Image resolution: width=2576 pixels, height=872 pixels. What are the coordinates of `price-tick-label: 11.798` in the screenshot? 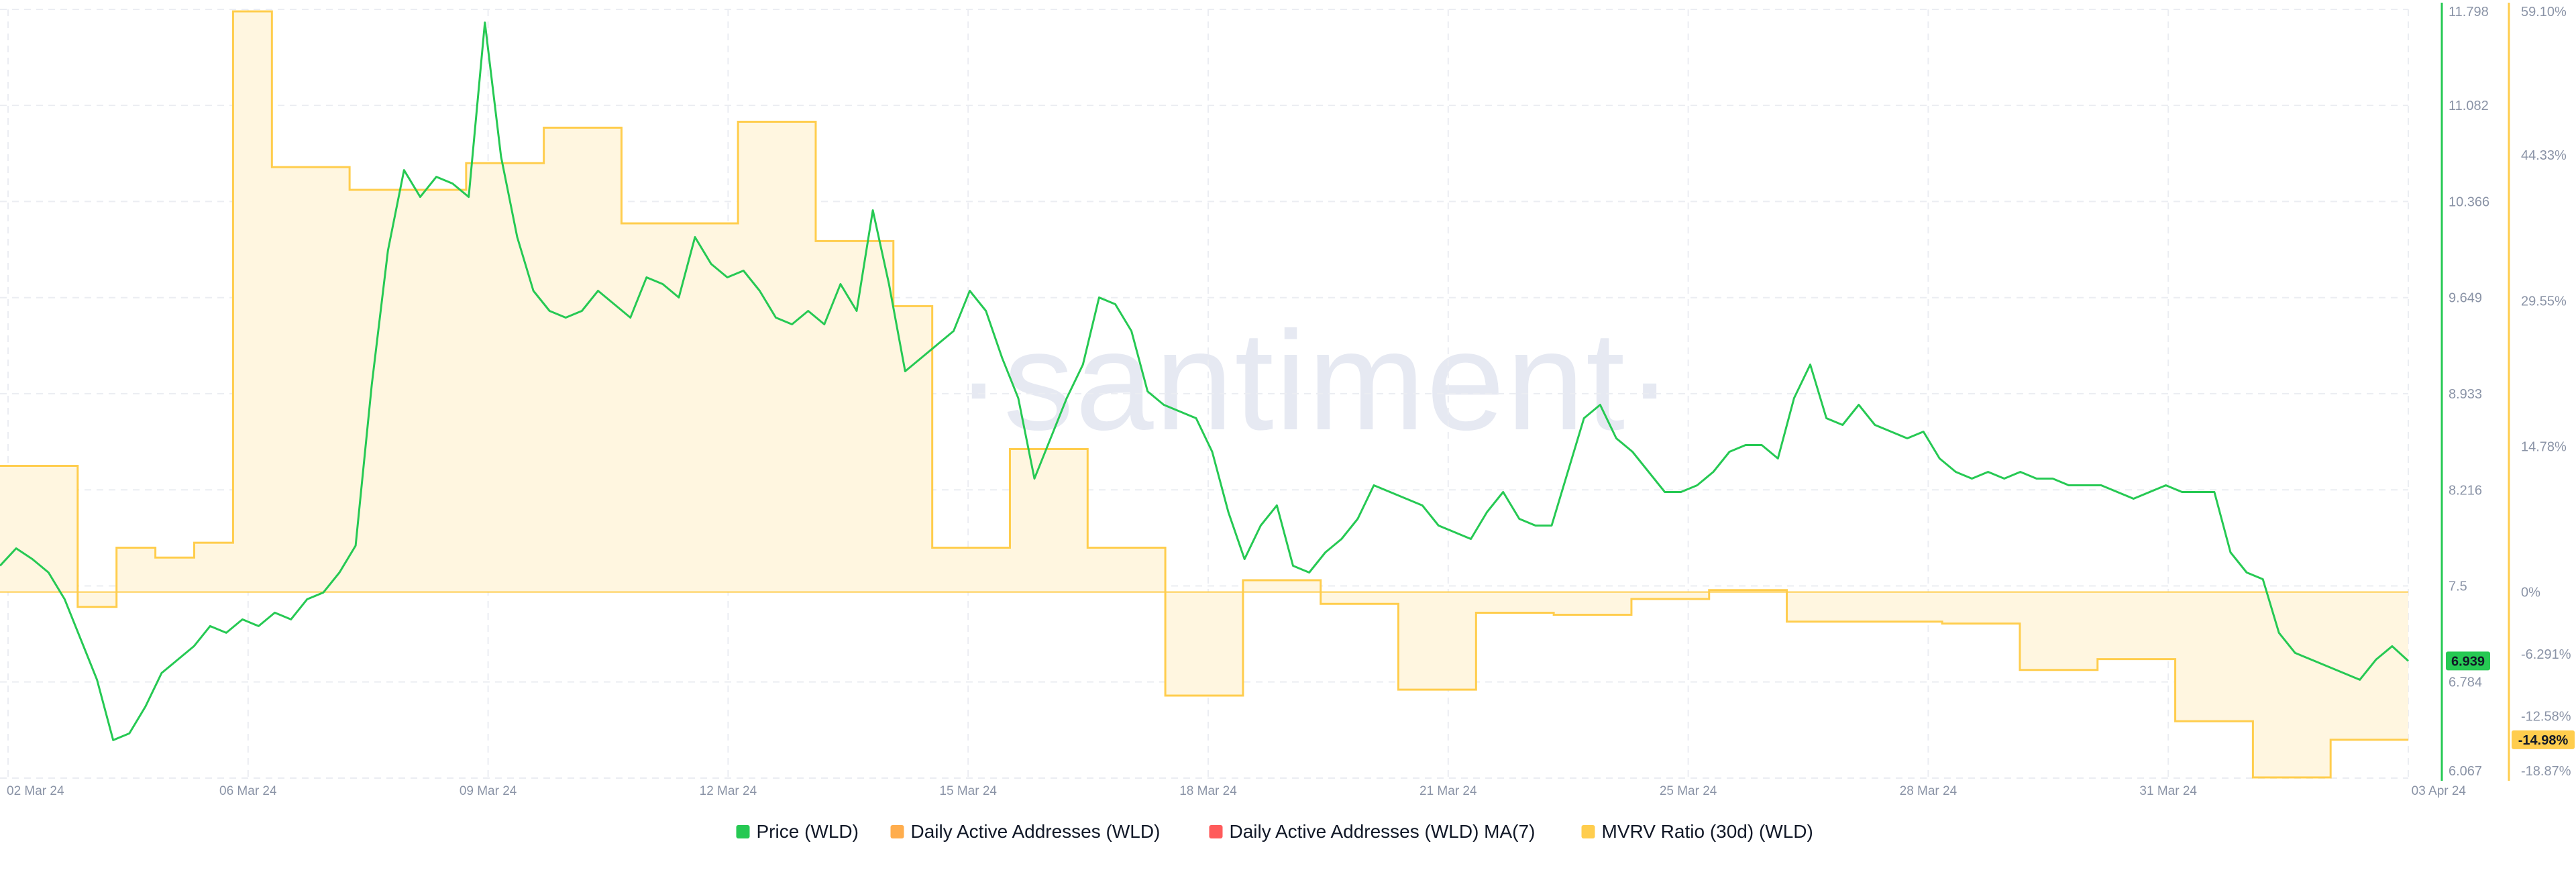 It's located at (2469, 12).